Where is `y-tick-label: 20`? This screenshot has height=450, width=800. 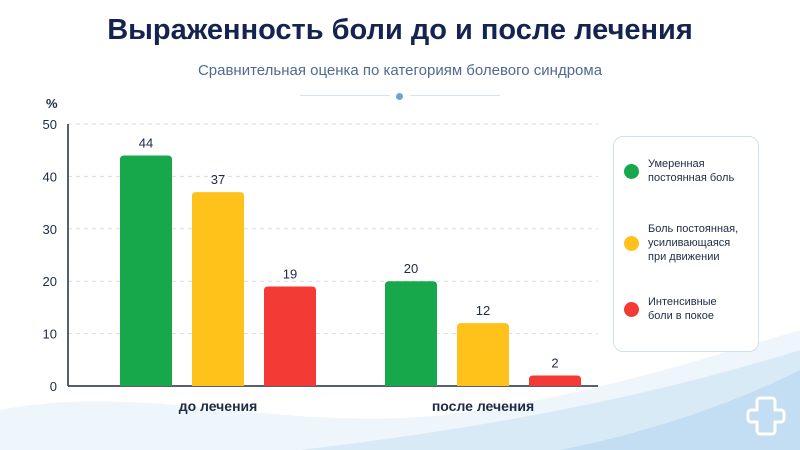
y-tick-label: 20 is located at coordinates (50, 281).